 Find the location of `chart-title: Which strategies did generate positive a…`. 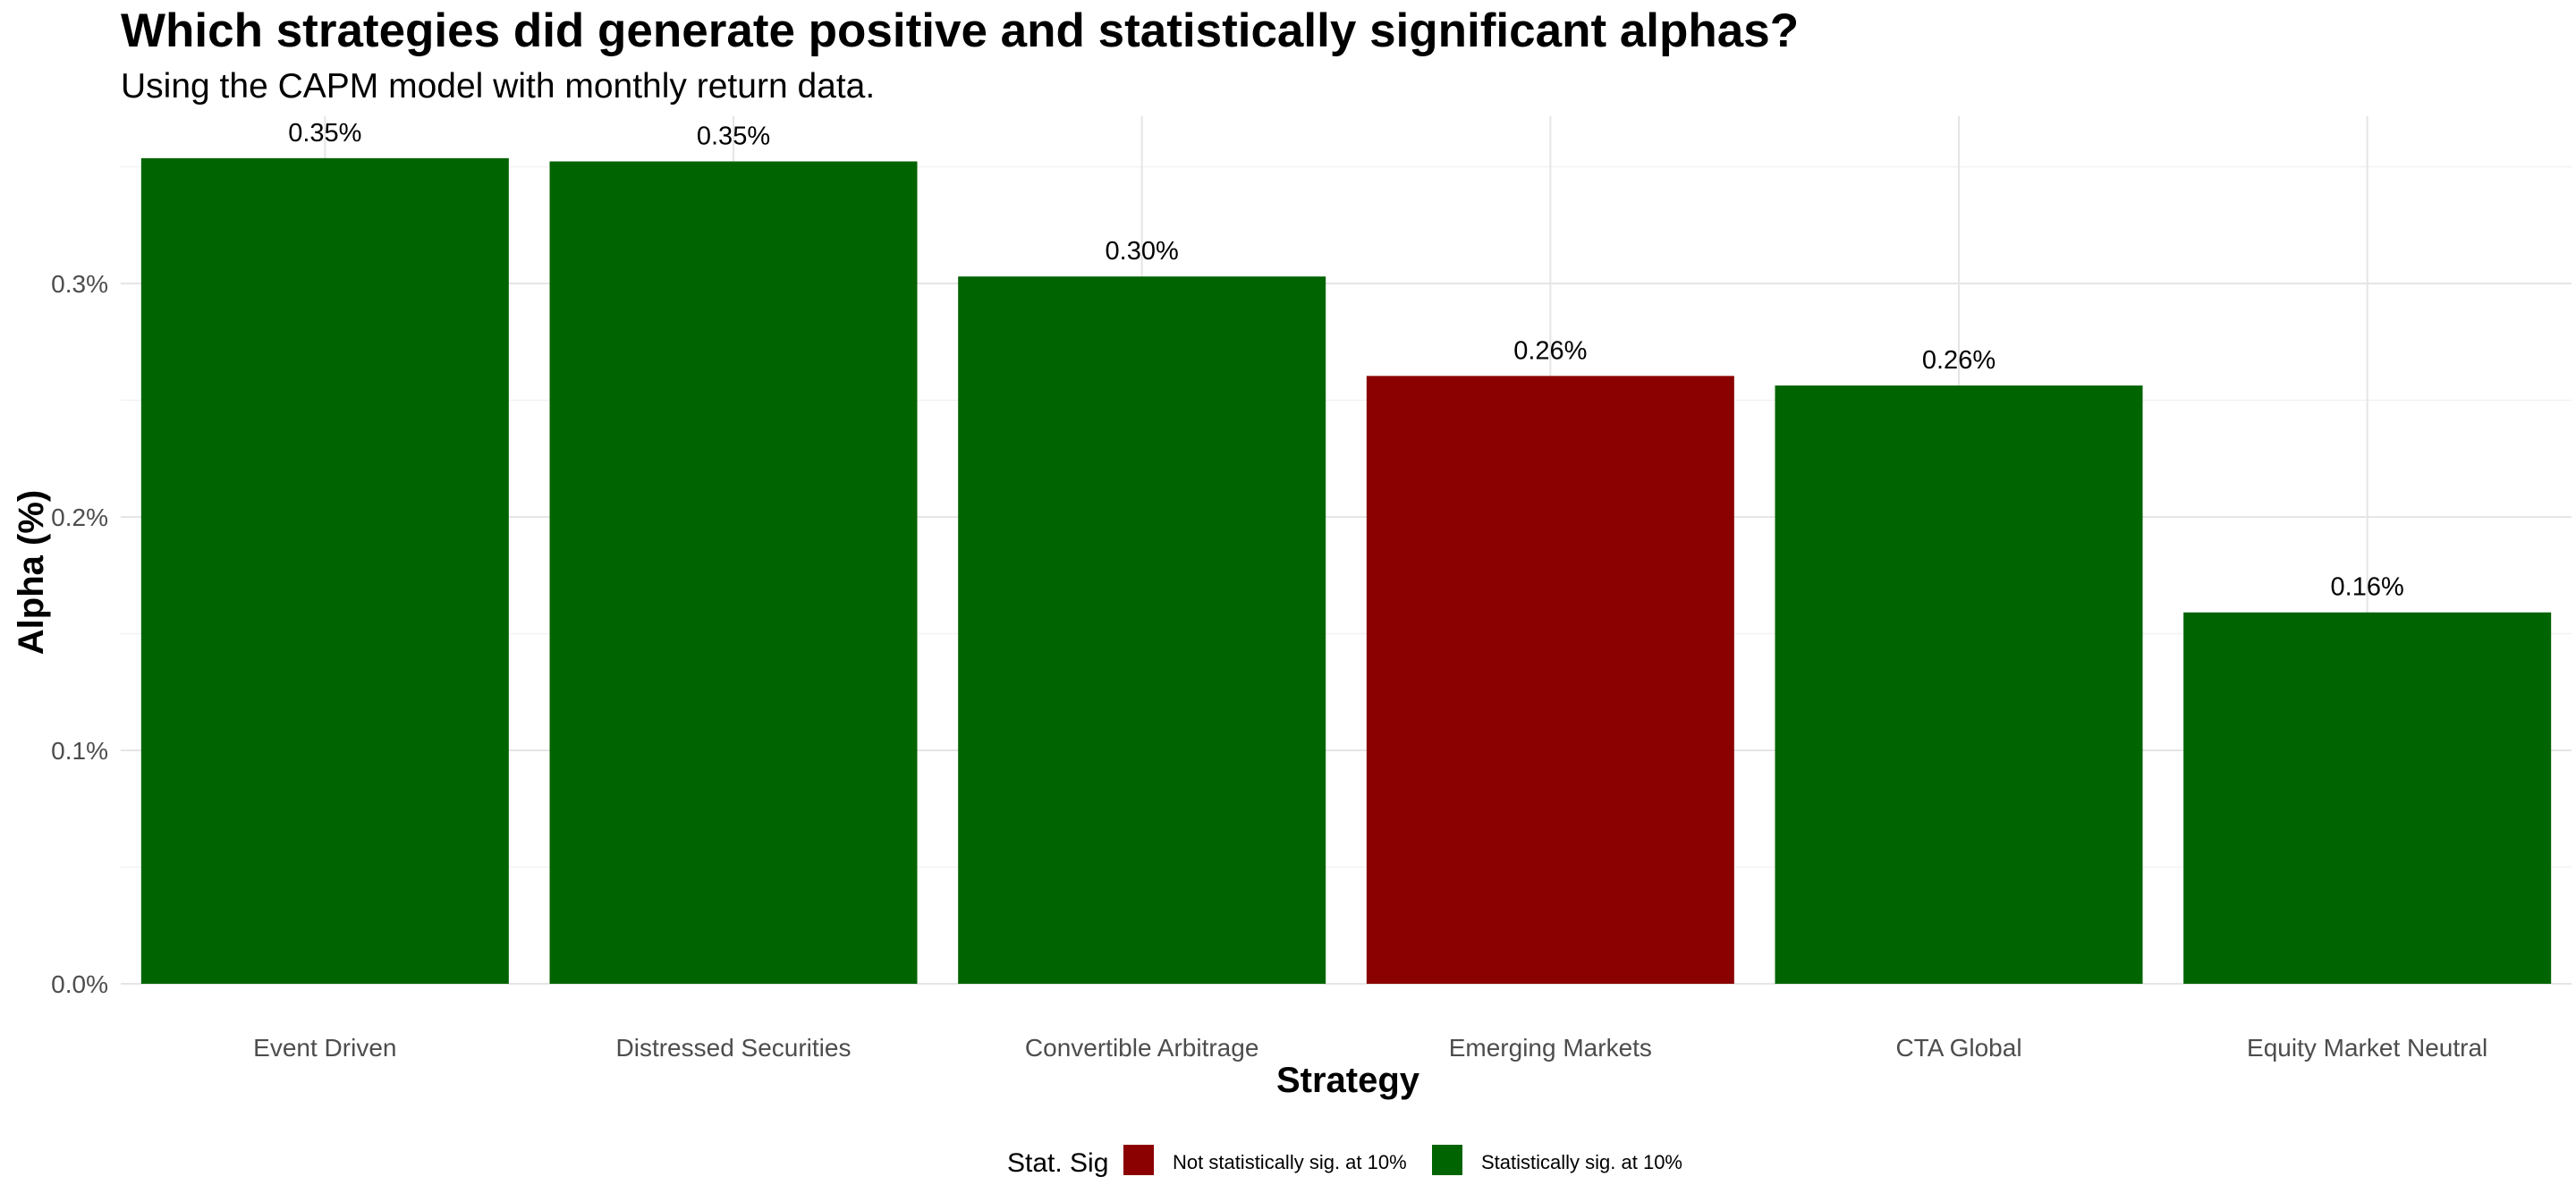

chart-title: Which strategies did generate positive a… is located at coordinates (960, 30).